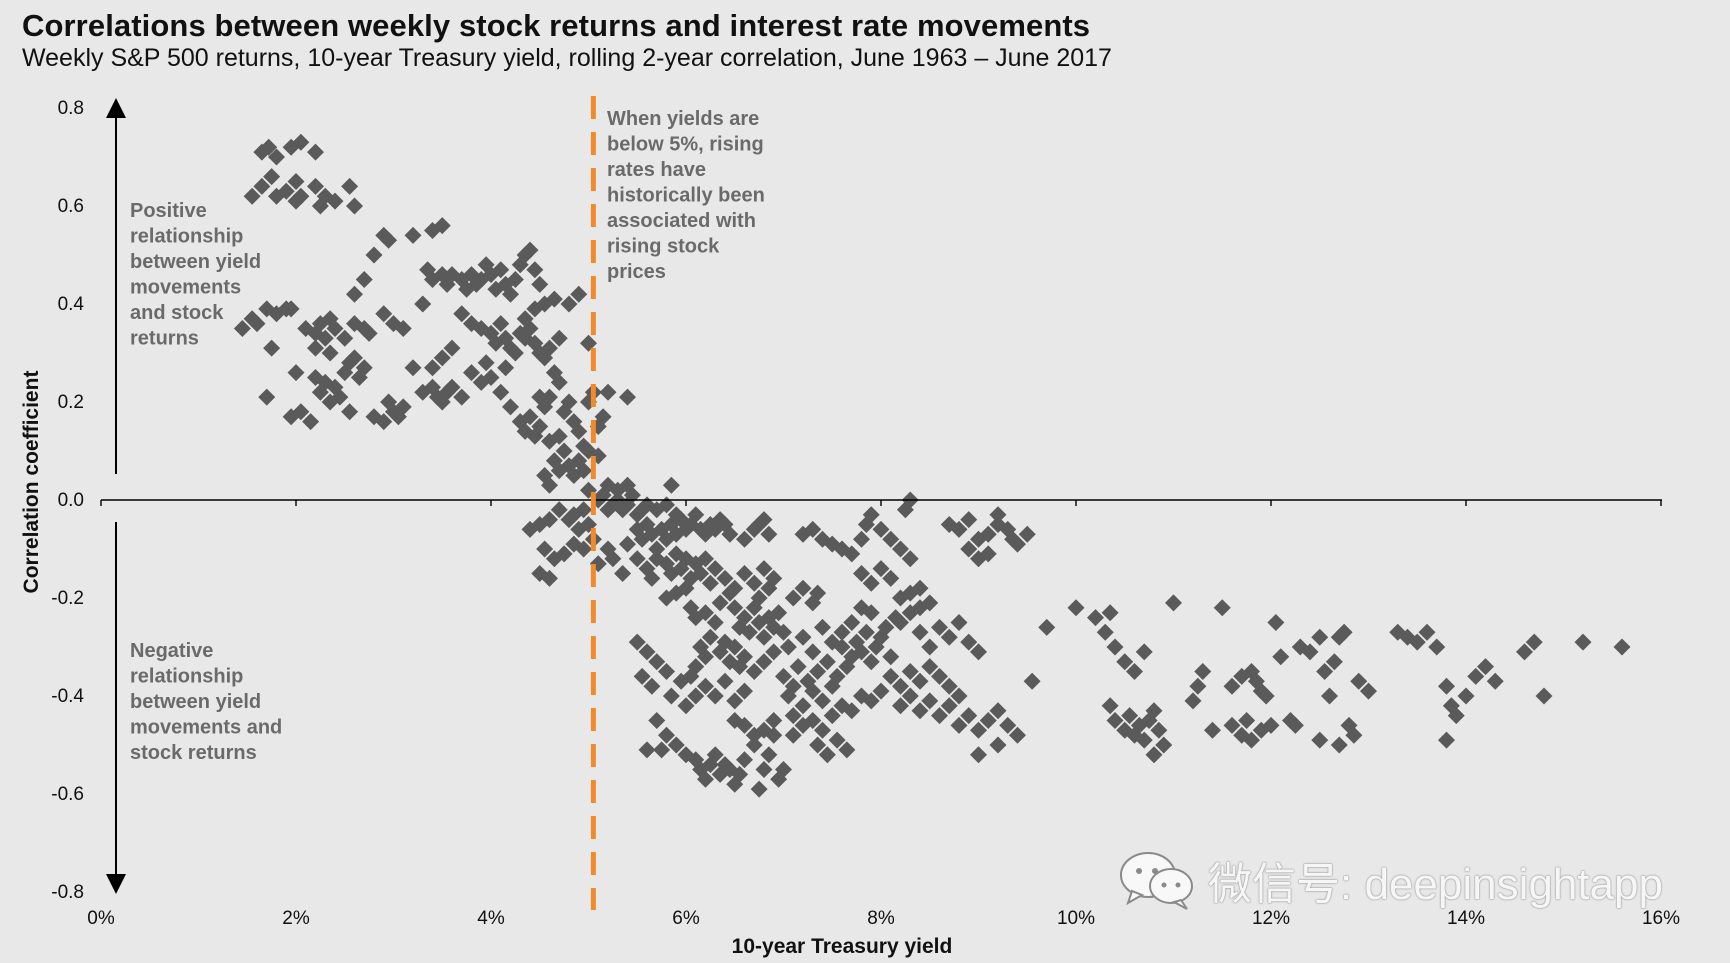 The height and width of the screenshot is (963, 1730). Describe the element at coordinates (185, 288) in the screenshot. I see `positive-annotation-line: movements` at that location.